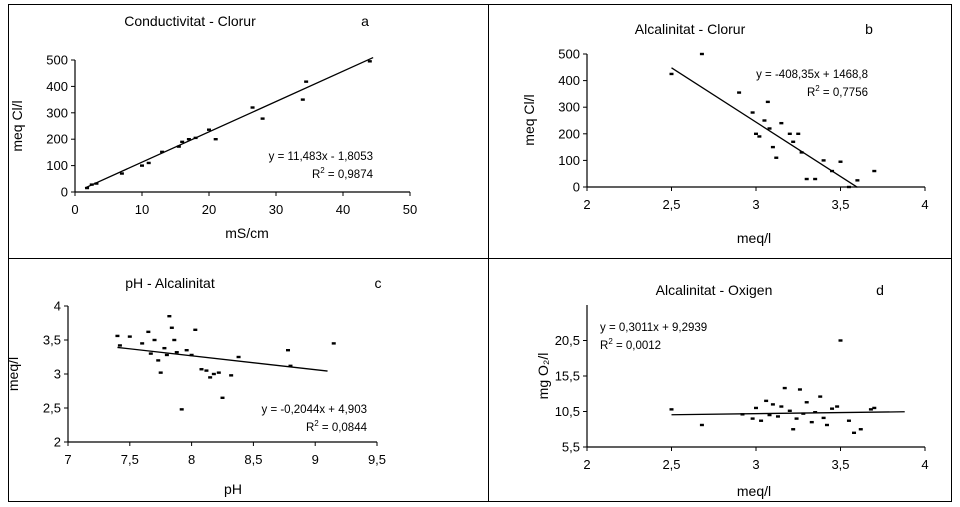 This screenshot has width=960, height=507. I want to click on panel-letter: d, so click(880, 290).